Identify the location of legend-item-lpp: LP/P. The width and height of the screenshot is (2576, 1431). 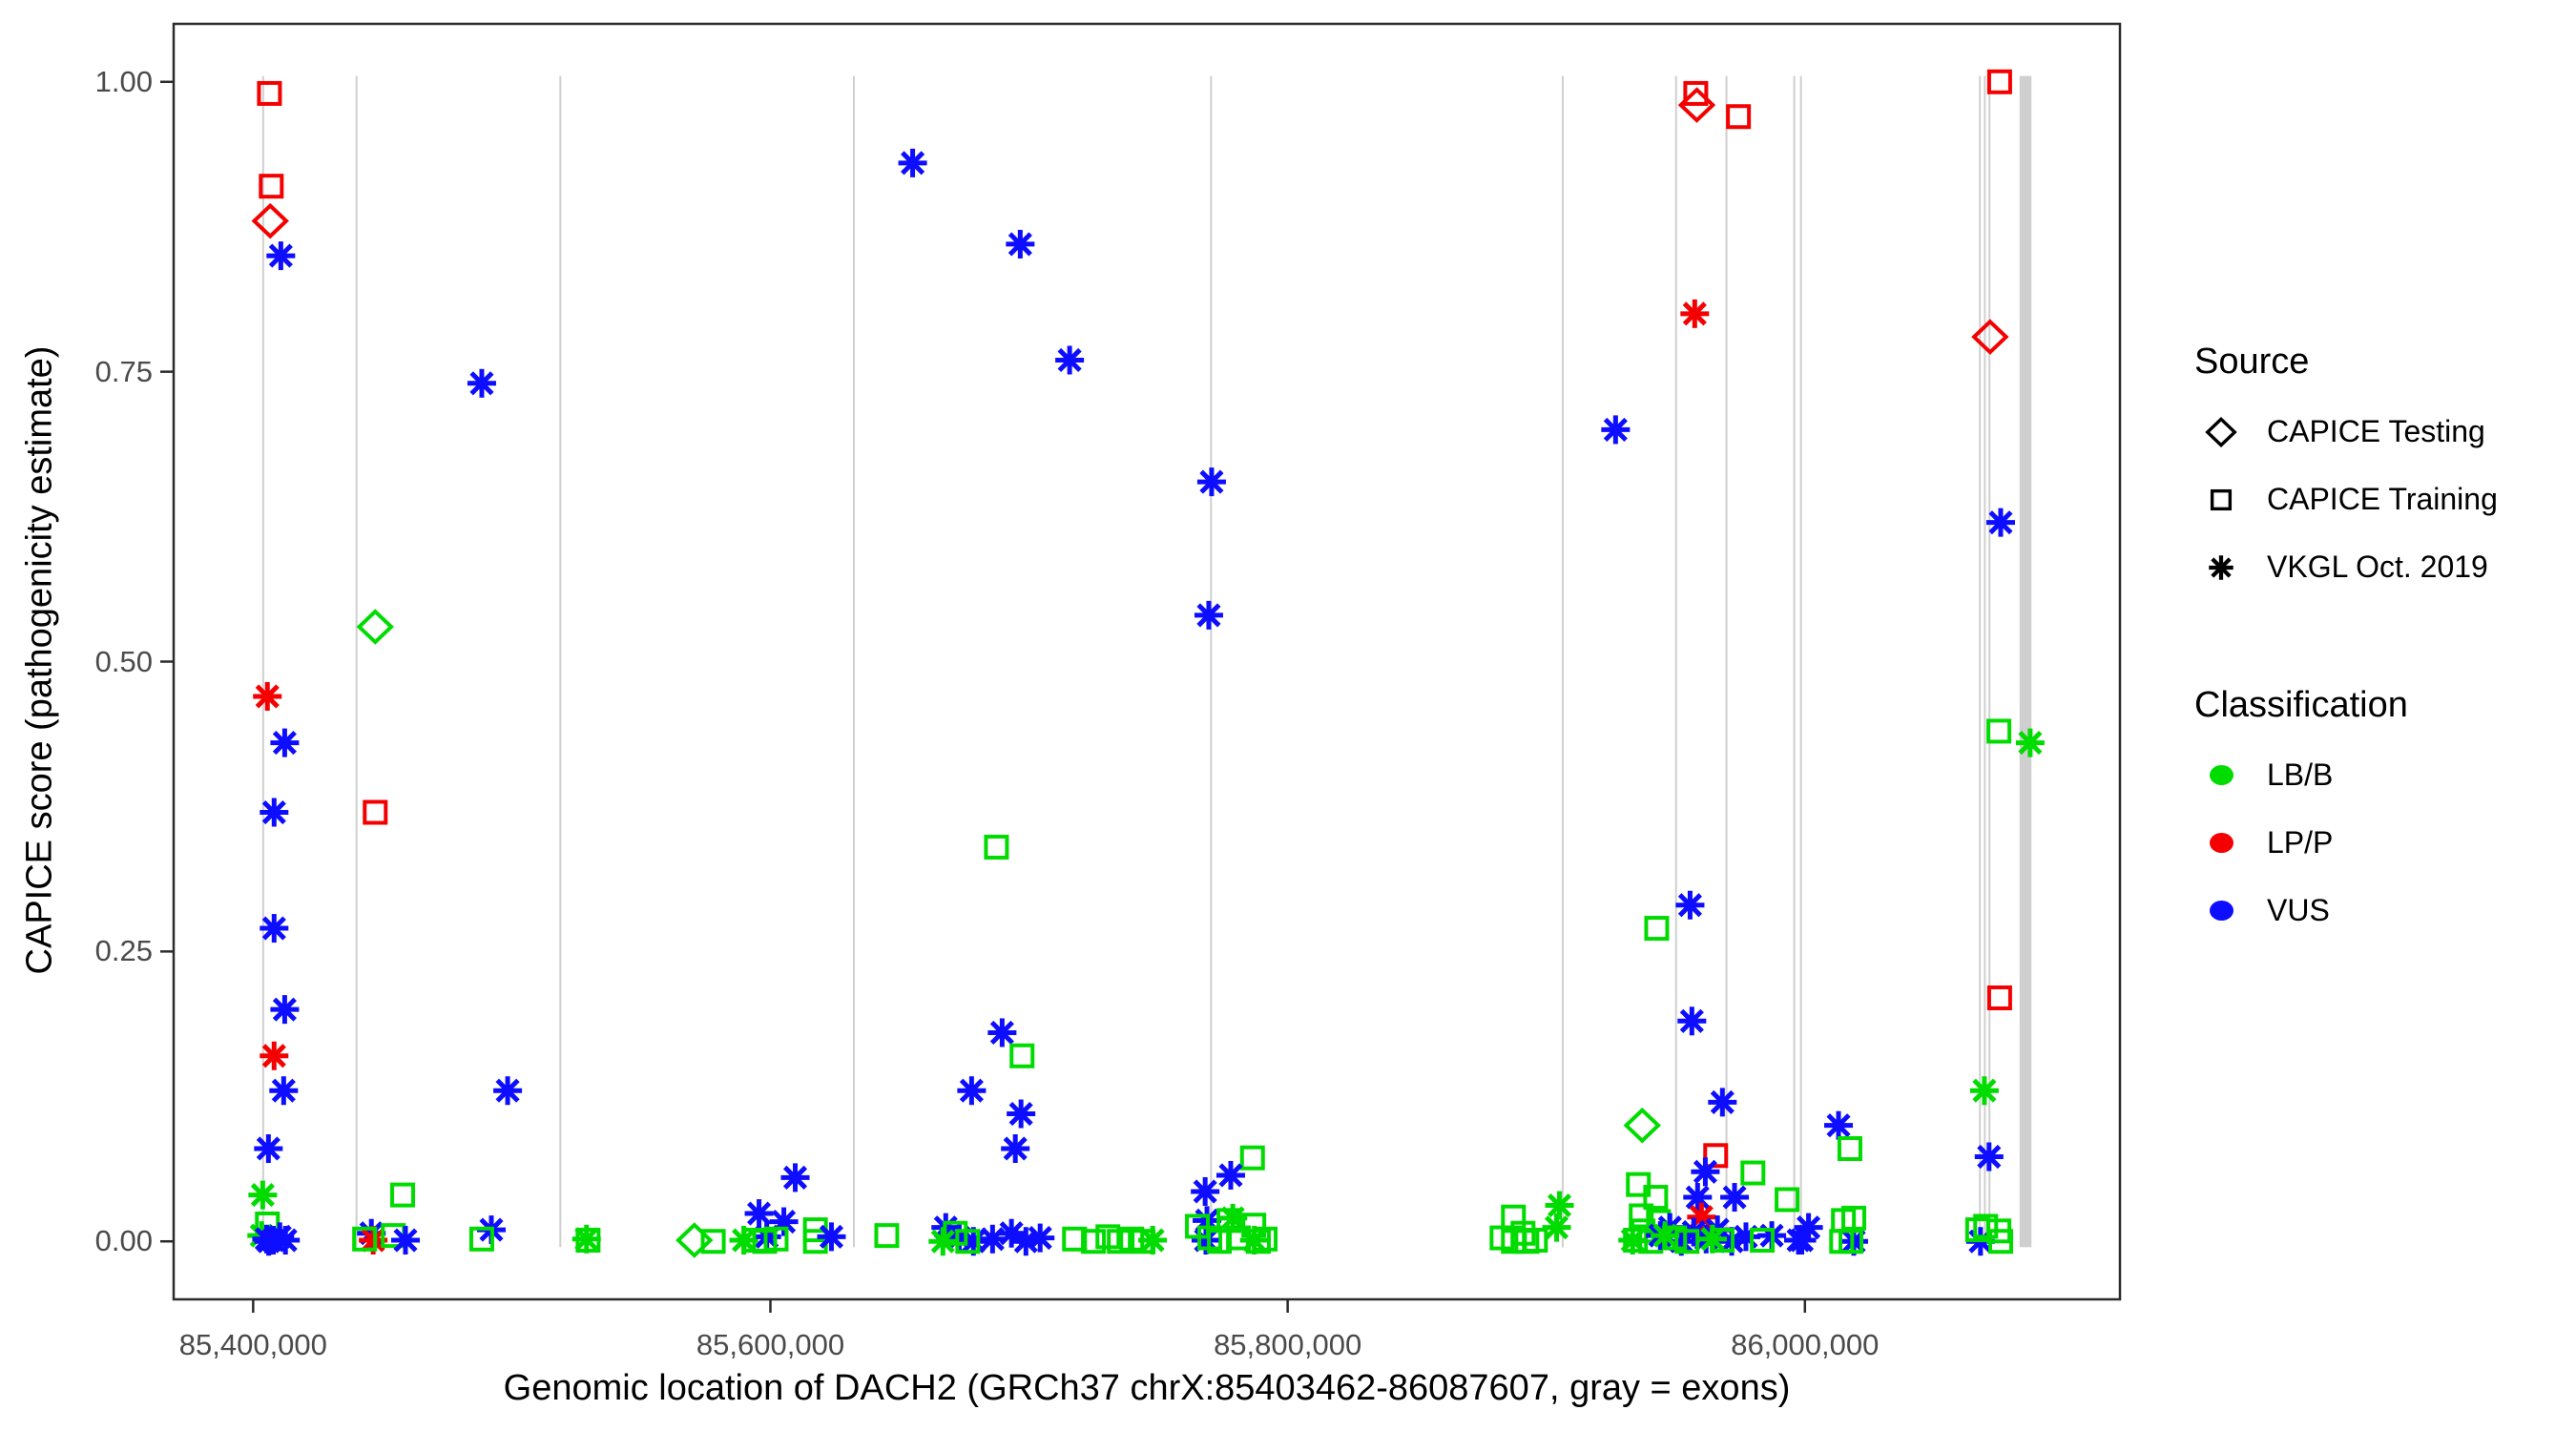
(2301, 843).